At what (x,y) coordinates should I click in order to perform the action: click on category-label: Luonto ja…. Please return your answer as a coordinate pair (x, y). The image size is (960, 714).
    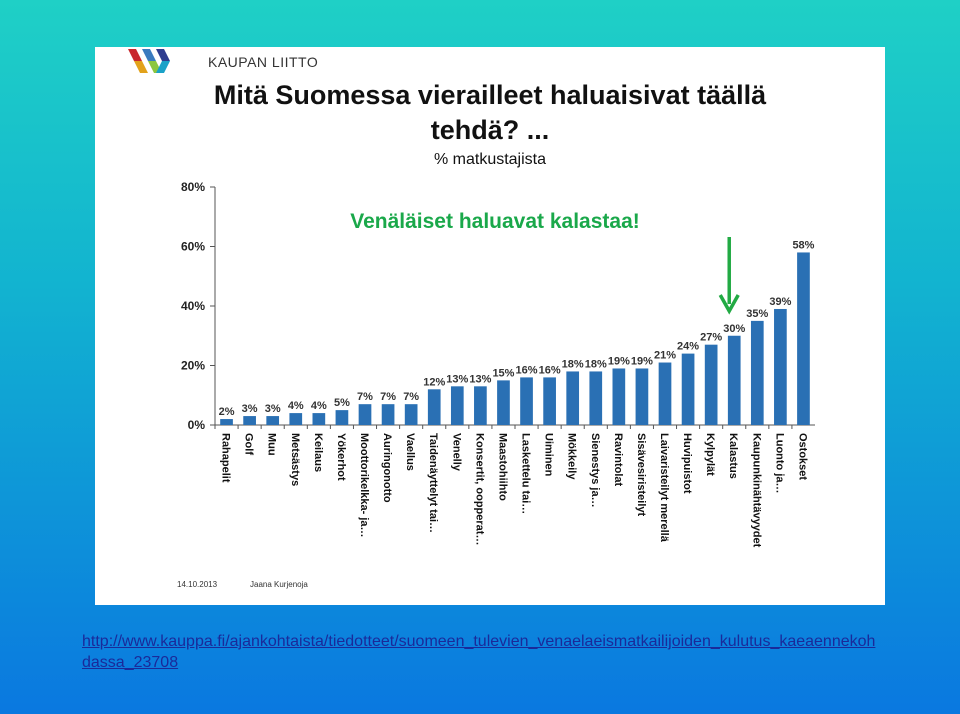
    Looking at the image, I should click on (779, 463).